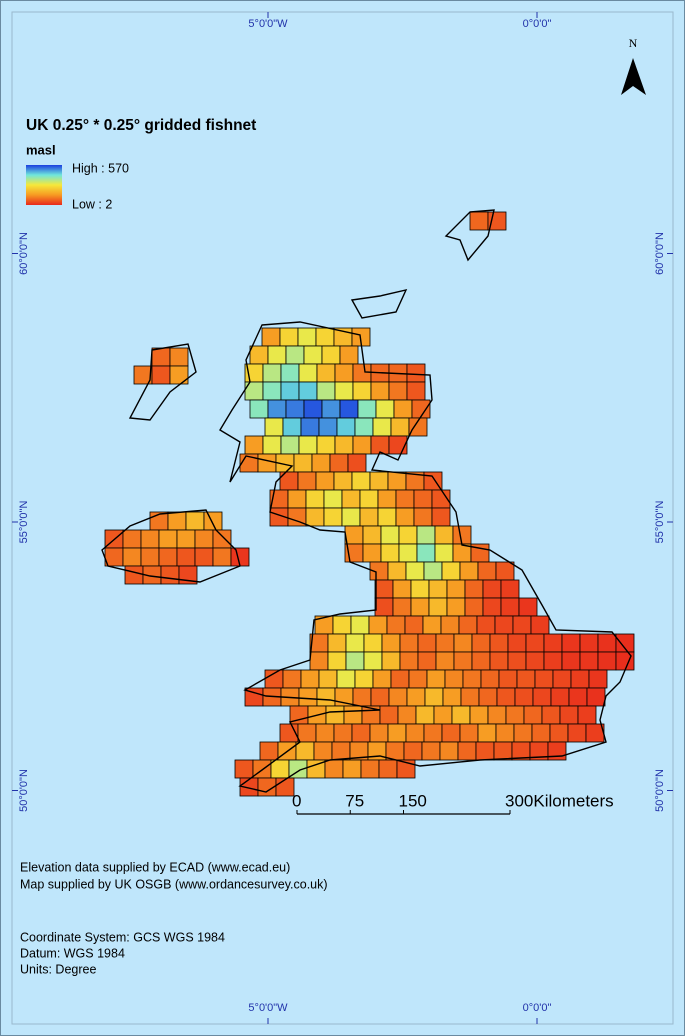  What do you see at coordinates (537, 1008) in the screenshot?
I see `longitude-label: 0°0'0"` at bounding box center [537, 1008].